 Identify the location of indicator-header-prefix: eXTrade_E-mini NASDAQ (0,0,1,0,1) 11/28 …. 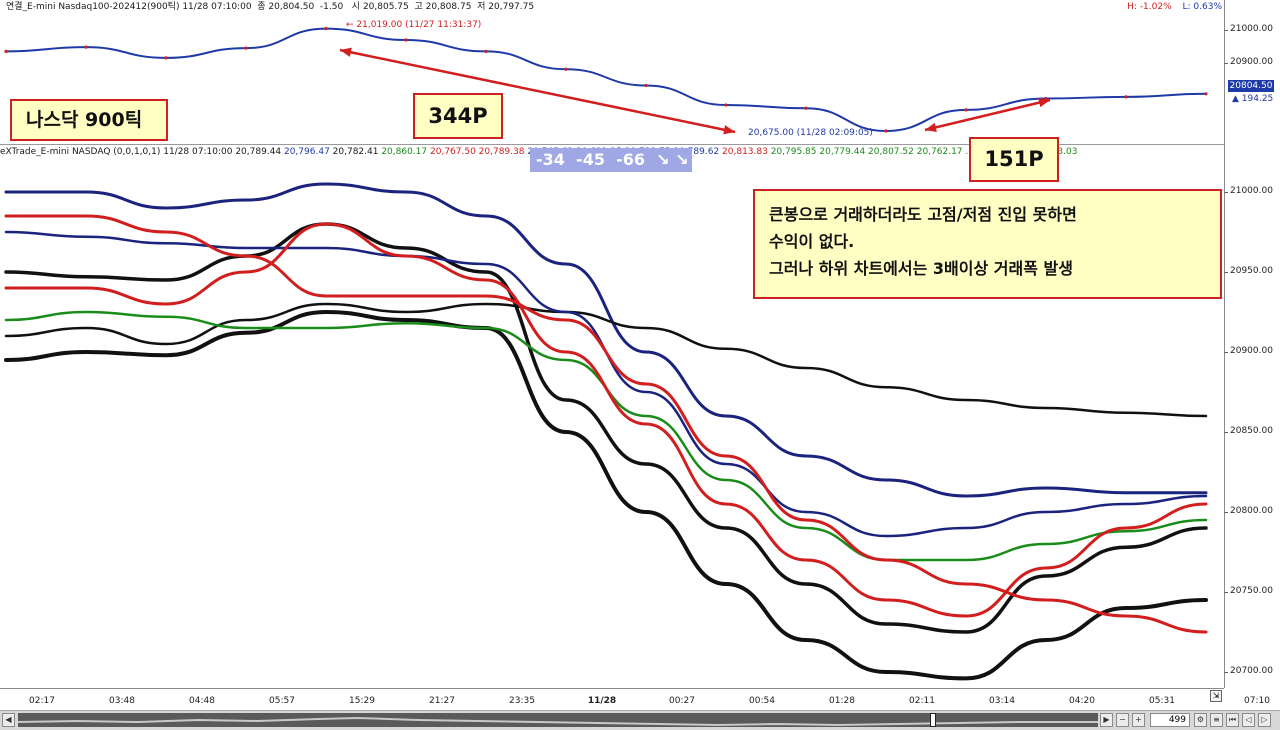
(118, 152).